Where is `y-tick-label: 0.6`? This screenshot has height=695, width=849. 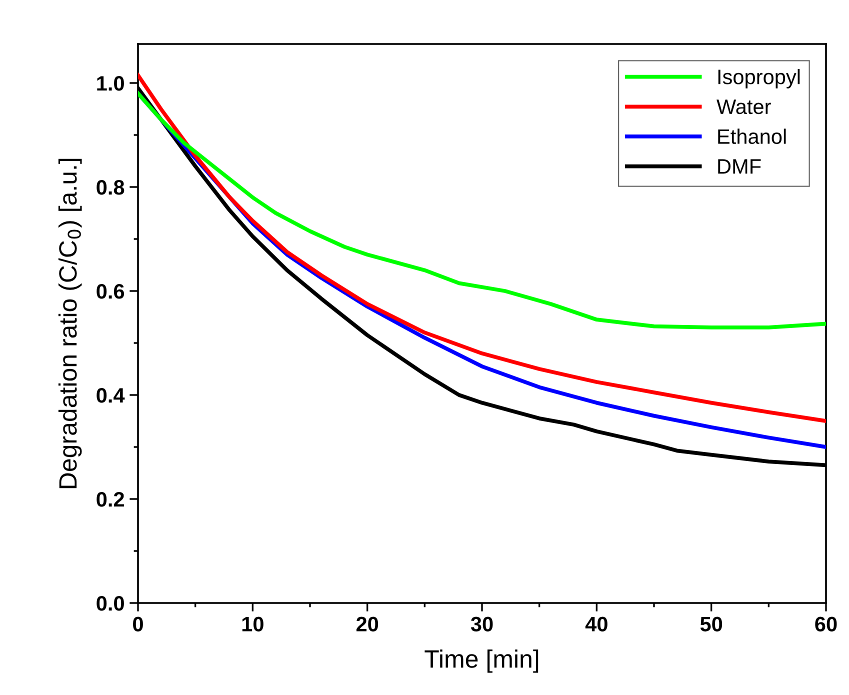 y-tick-label: 0.6 is located at coordinates (110, 291).